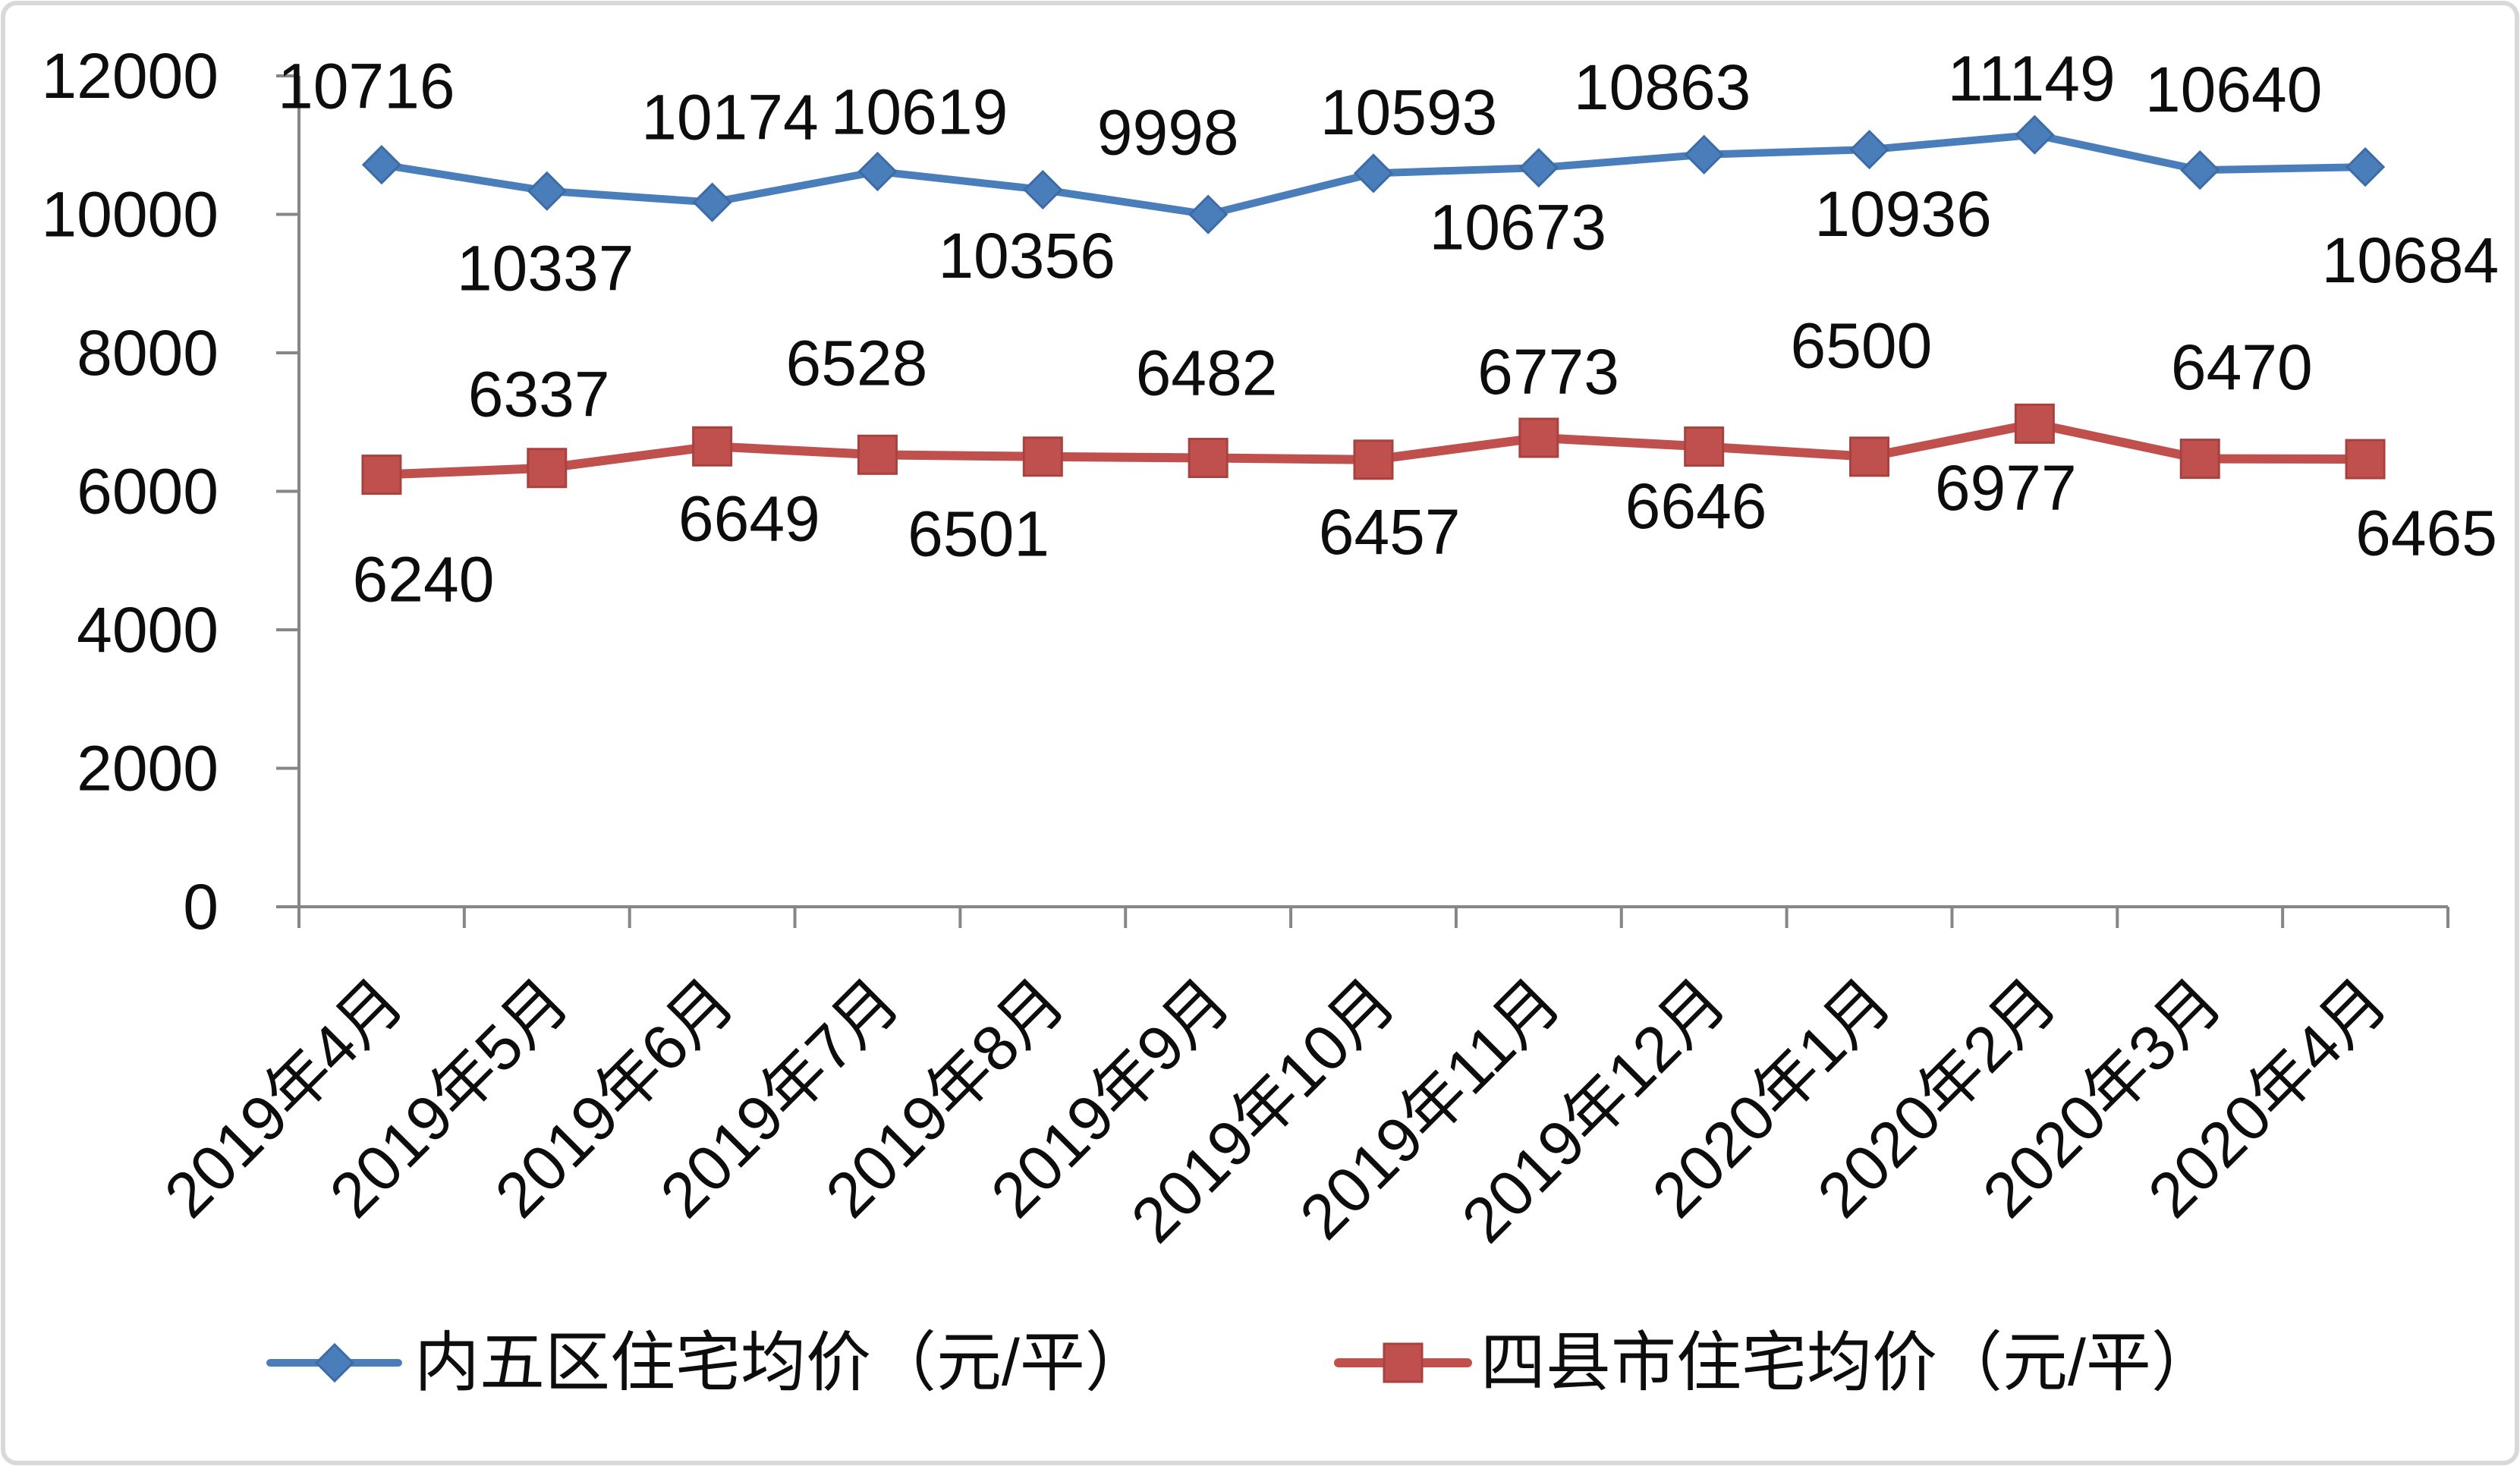 This screenshot has height=1466, width=2520. Describe the element at coordinates (2411, 261) in the screenshot. I see `inner-five-districts-data-label: 10684` at that location.